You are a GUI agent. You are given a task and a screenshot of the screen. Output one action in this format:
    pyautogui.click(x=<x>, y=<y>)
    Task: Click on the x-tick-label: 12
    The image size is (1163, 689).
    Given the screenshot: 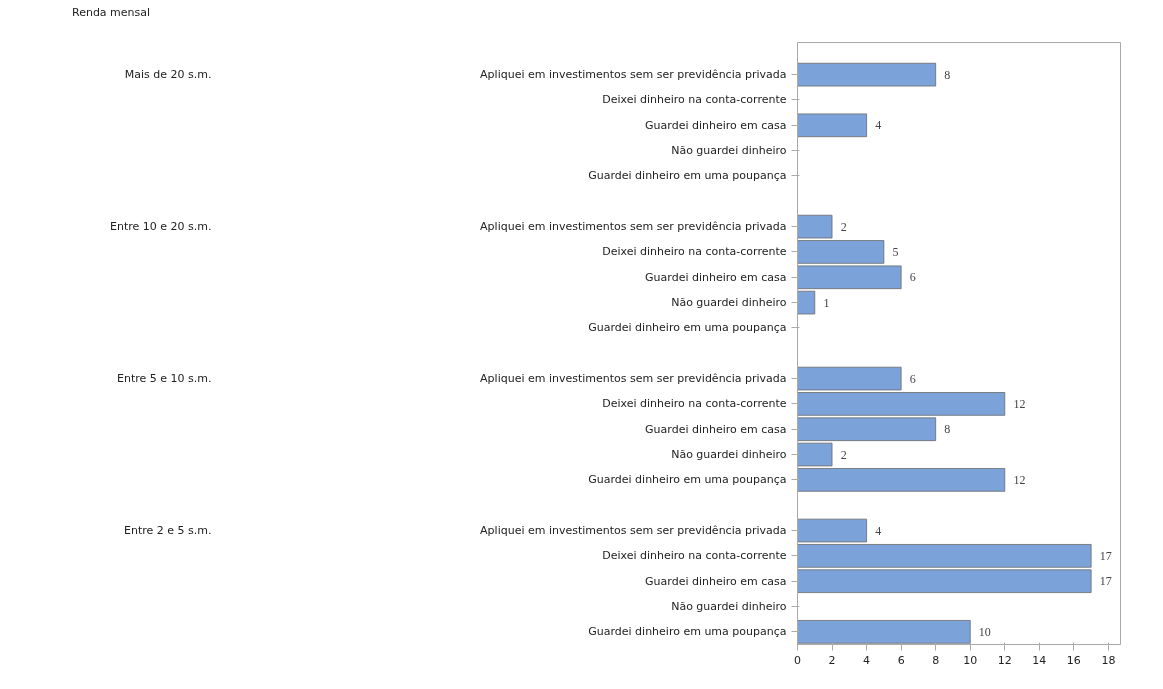 What is the action you would take?
    pyautogui.click(x=1004, y=660)
    